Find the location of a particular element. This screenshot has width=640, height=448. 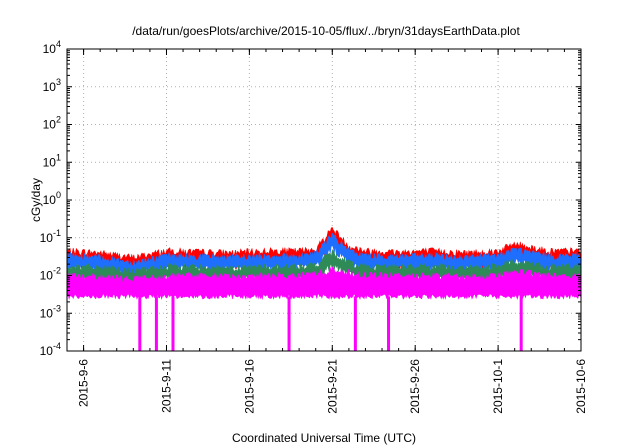

x-tick-label: 2015-10-1 is located at coordinates (498, 386).